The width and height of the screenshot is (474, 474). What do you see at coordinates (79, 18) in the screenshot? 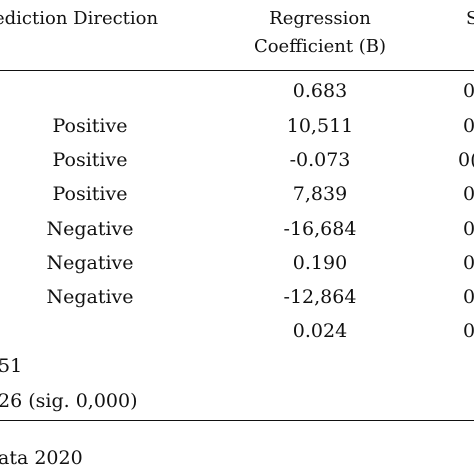
I see `header-prediction-direction: ediction Direction` at bounding box center [79, 18].